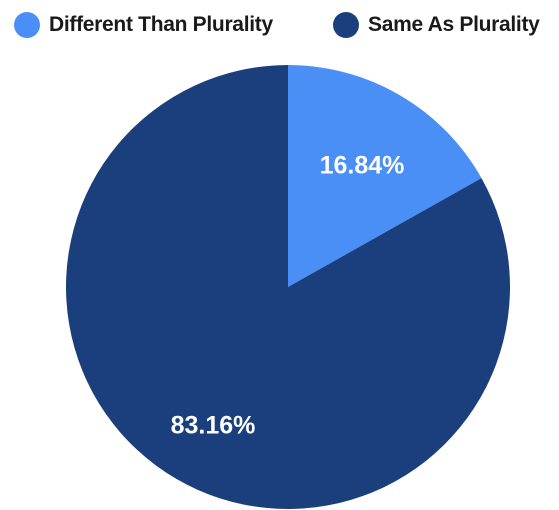  What do you see at coordinates (362, 166) in the screenshot?
I see `slice-label-different-than-plurality: 16.84%` at bounding box center [362, 166].